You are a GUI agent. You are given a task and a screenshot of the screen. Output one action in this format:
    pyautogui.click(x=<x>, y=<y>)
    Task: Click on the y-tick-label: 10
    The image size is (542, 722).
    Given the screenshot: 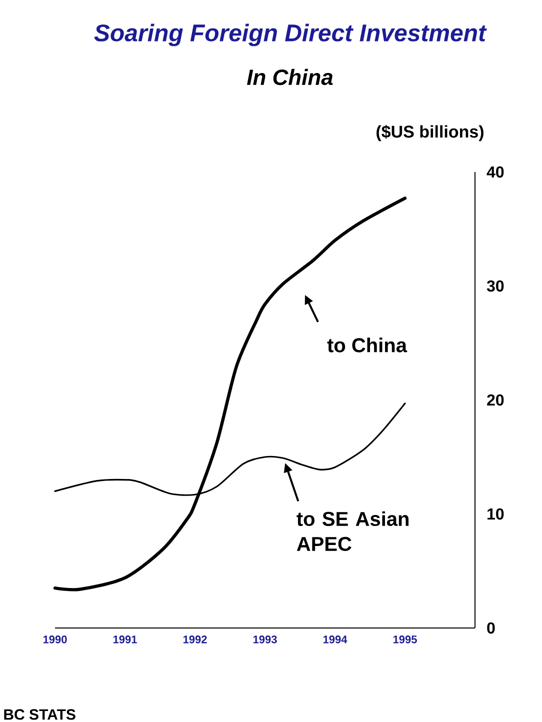 What is the action you would take?
    pyautogui.click(x=496, y=514)
    